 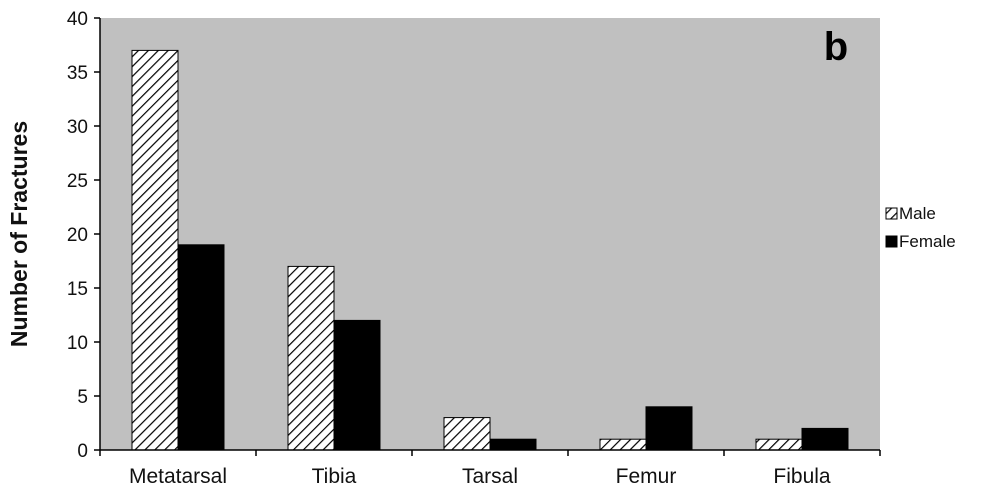 I want to click on y-axis-ticks: 0 5 10 15 20 25 30 35 40, so click(x=83, y=235).